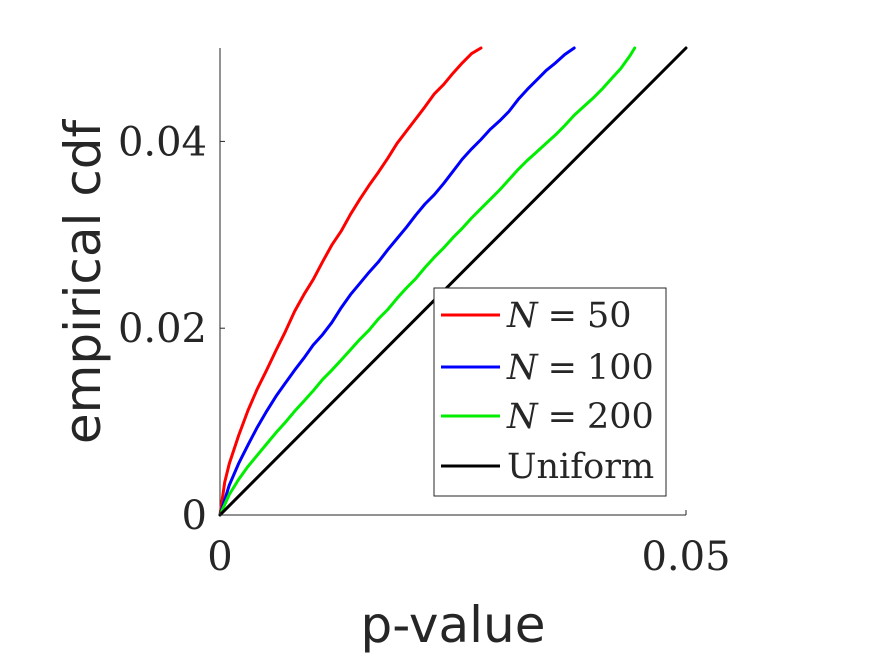 The height and width of the screenshot is (656, 875). I want to click on legend-value: 50, so click(609, 316).